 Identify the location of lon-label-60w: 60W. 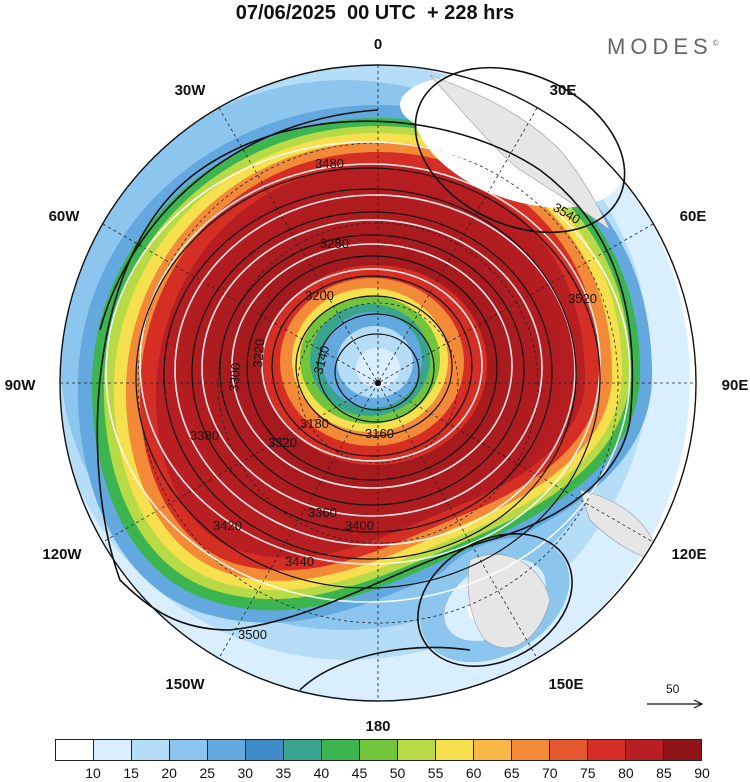
(65, 216).